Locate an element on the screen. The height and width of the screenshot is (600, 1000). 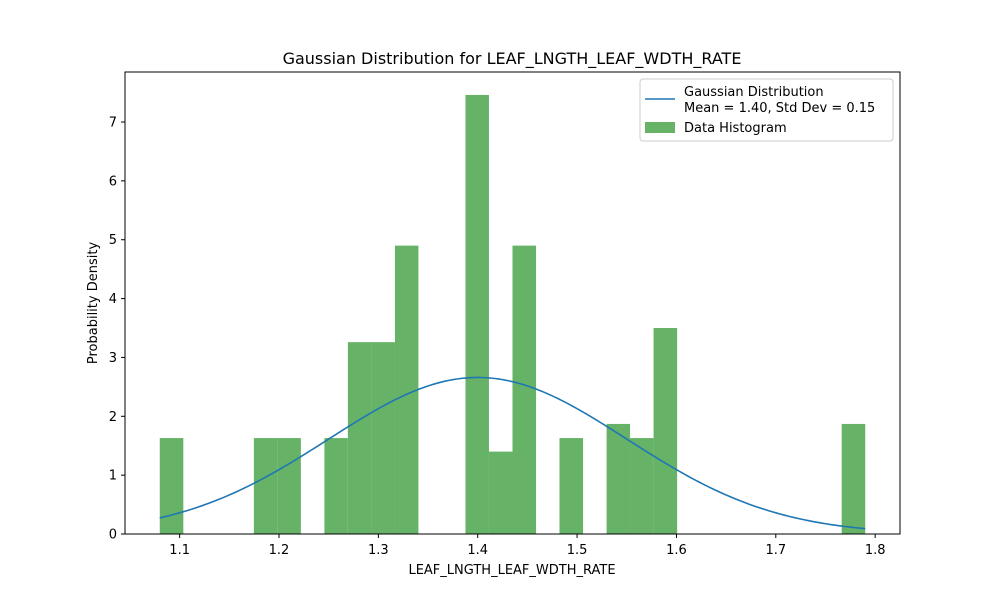
y-tick-label: 7 is located at coordinates (113, 123).